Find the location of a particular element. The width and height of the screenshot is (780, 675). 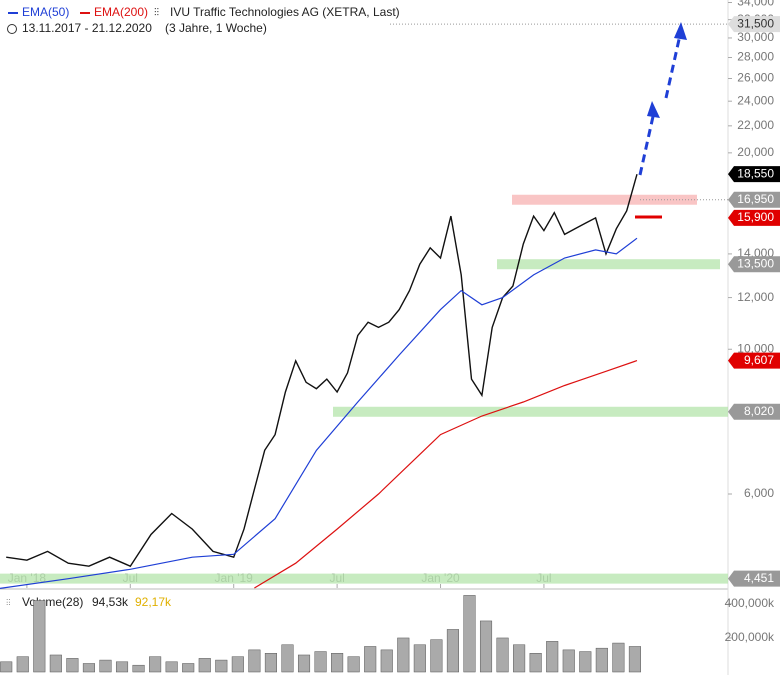

legend-label: EMA(200) is located at coordinates (121, 12).